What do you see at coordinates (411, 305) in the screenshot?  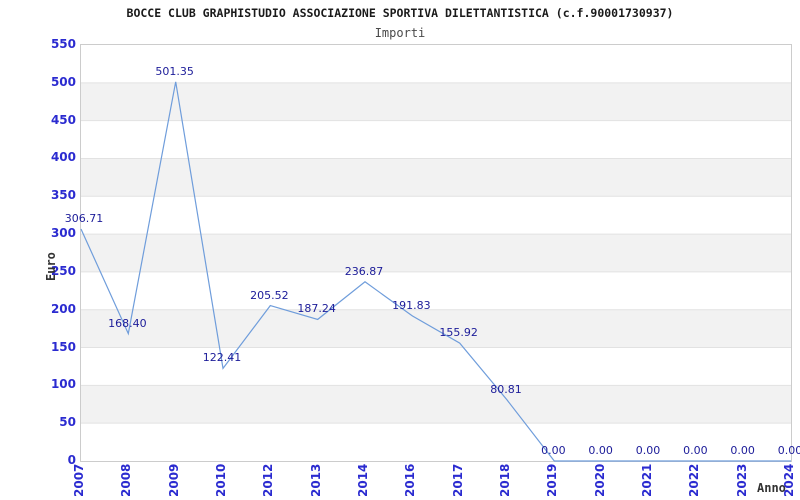 I see `data-point-value-label: 191.83` at bounding box center [411, 305].